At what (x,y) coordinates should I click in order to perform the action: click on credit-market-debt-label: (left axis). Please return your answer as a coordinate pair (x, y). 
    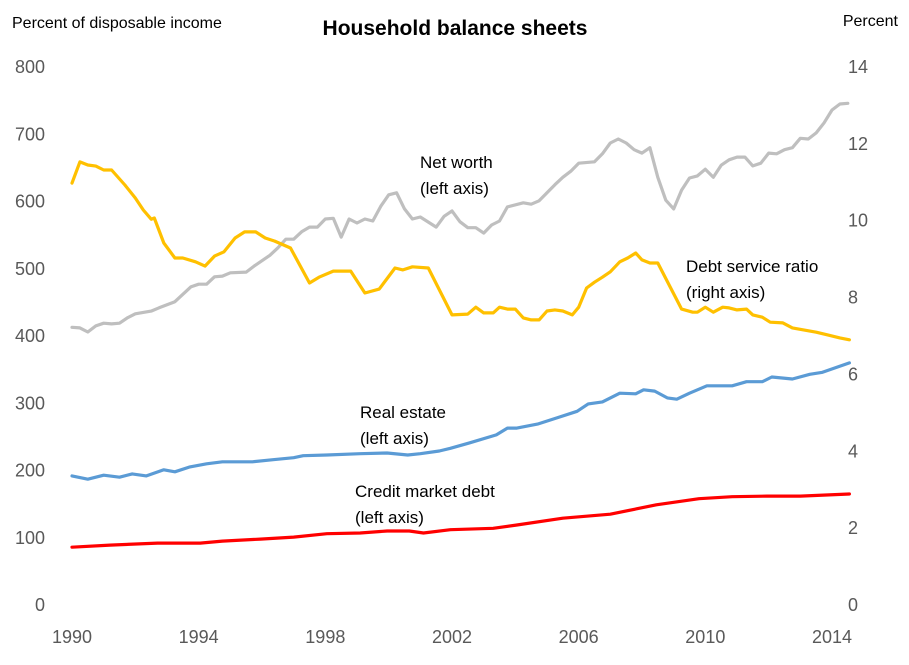
    Looking at the image, I should click on (389, 517).